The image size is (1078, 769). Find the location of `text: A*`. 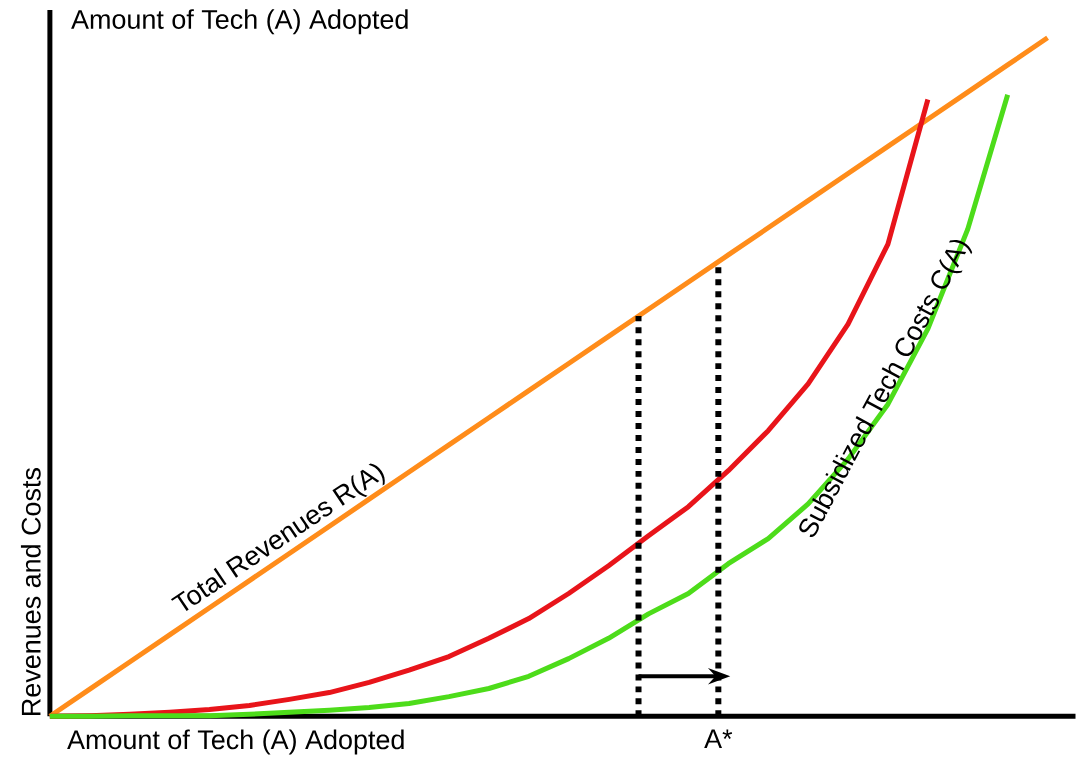

text: A* is located at coordinates (718, 738).